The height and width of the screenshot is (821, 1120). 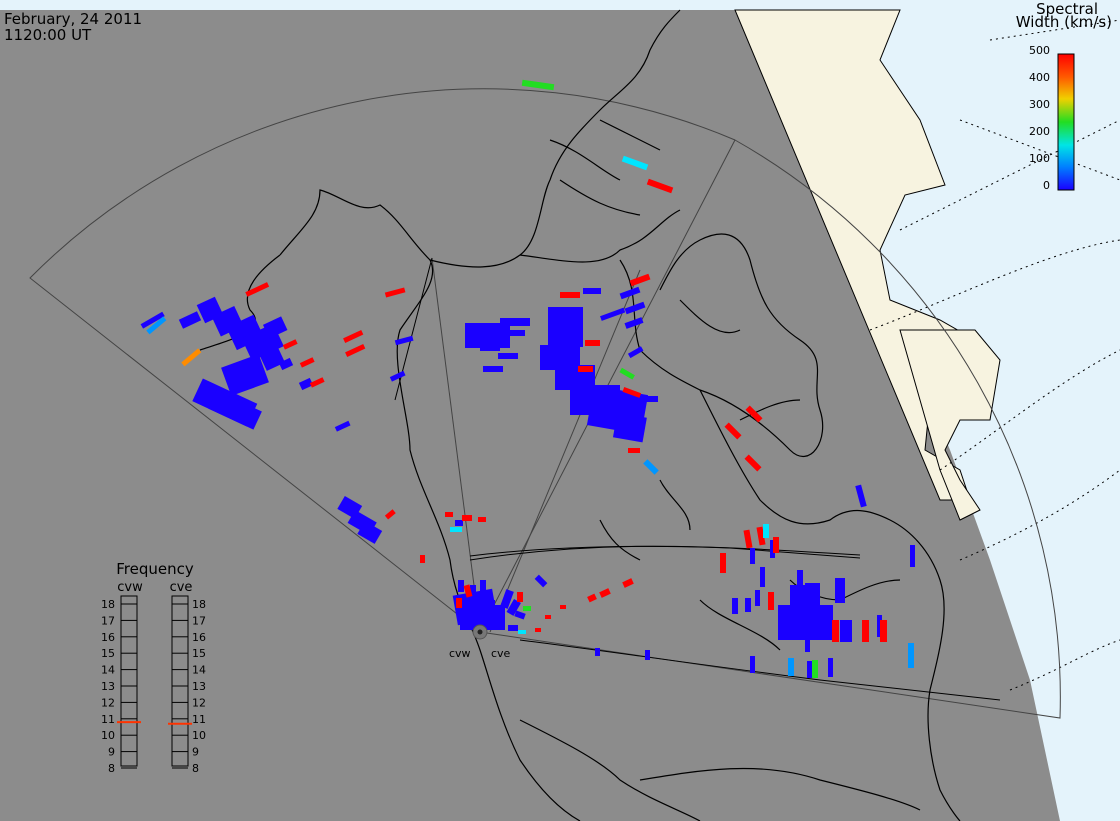 I want to click on frequency-col-cvw: cvw, so click(x=130, y=587).